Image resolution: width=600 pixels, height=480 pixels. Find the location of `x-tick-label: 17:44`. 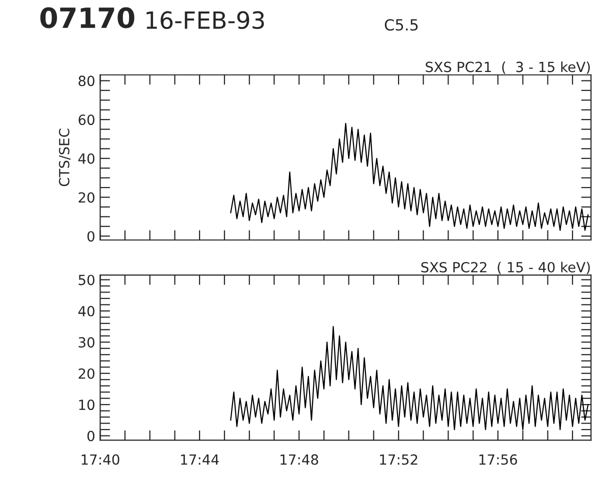

x-tick-label: 17:44 is located at coordinates (200, 459).